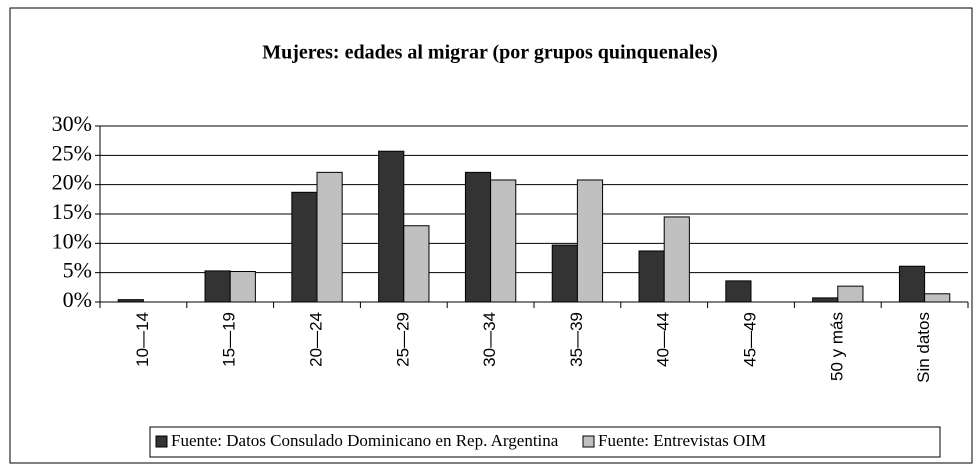 Image resolution: width=977 pixels, height=471 pixels. What do you see at coordinates (142, 339) in the screenshot?
I see `x-tick-label: 10—14` at bounding box center [142, 339].